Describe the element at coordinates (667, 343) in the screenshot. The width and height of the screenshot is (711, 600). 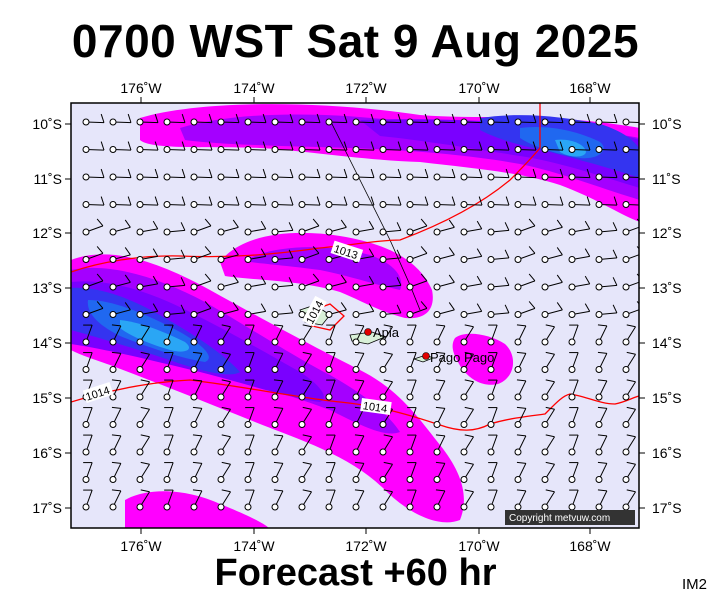
I see `lat-right-14s: 14˚S` at that location.